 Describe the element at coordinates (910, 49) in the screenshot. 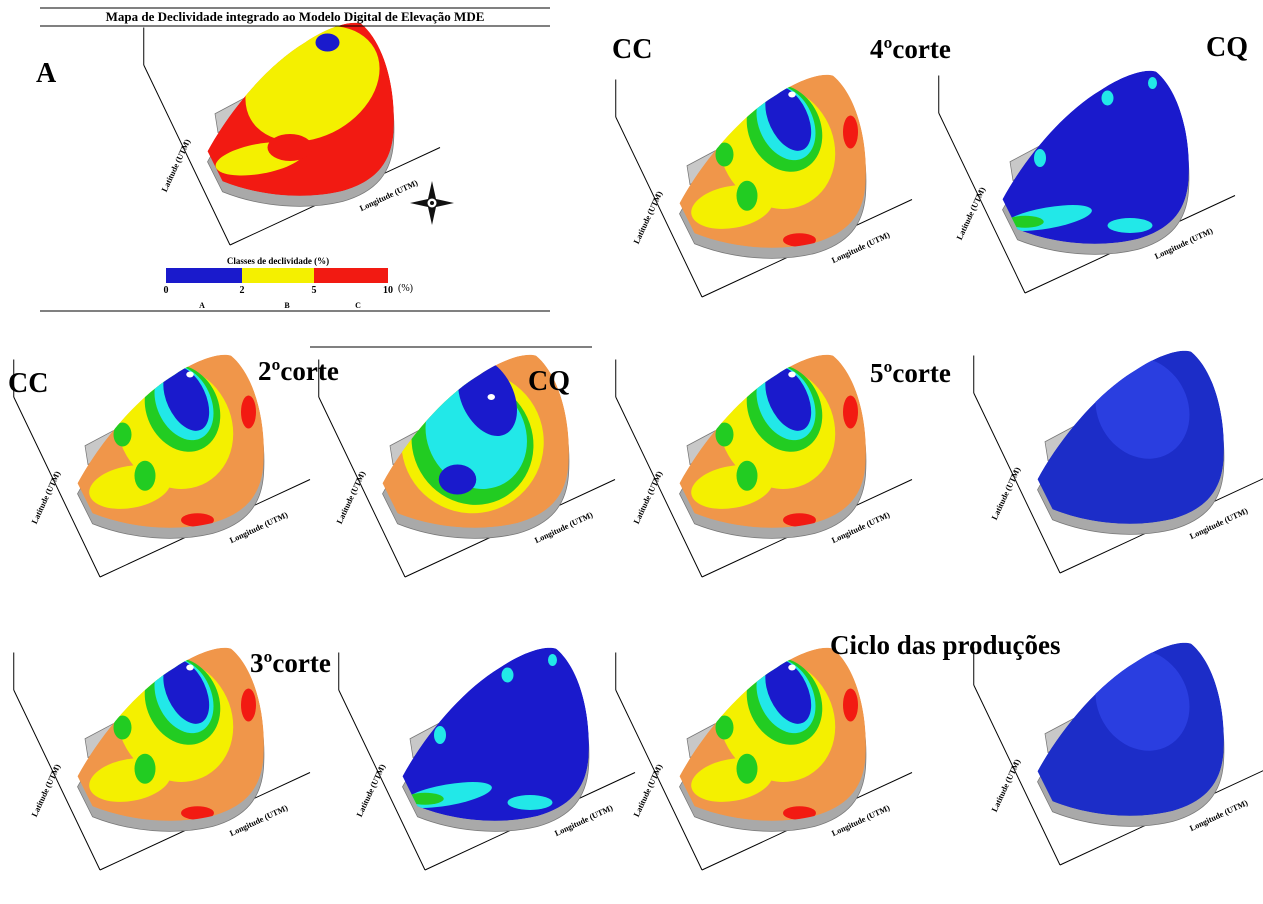

I see `cut-label: 4ºcorte` at that location.